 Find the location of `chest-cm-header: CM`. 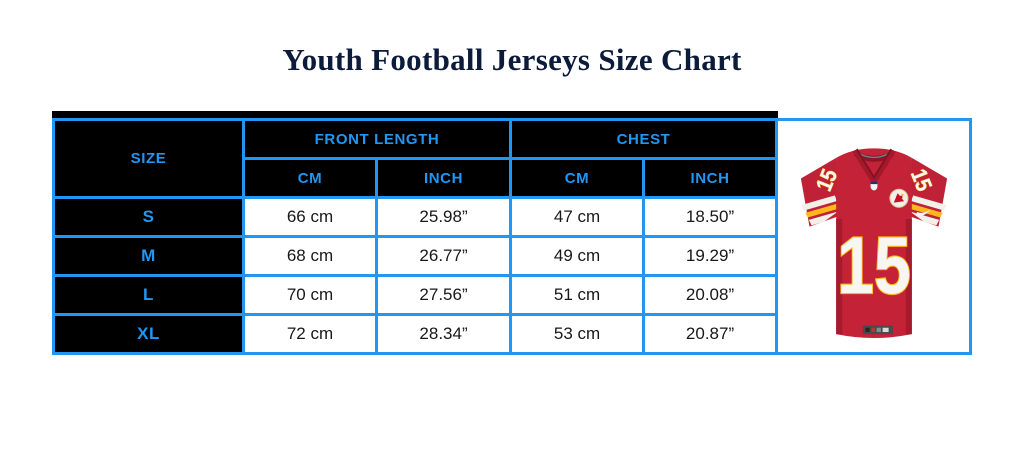

chest-cm-header: CM is located at coordinates (577, 178).